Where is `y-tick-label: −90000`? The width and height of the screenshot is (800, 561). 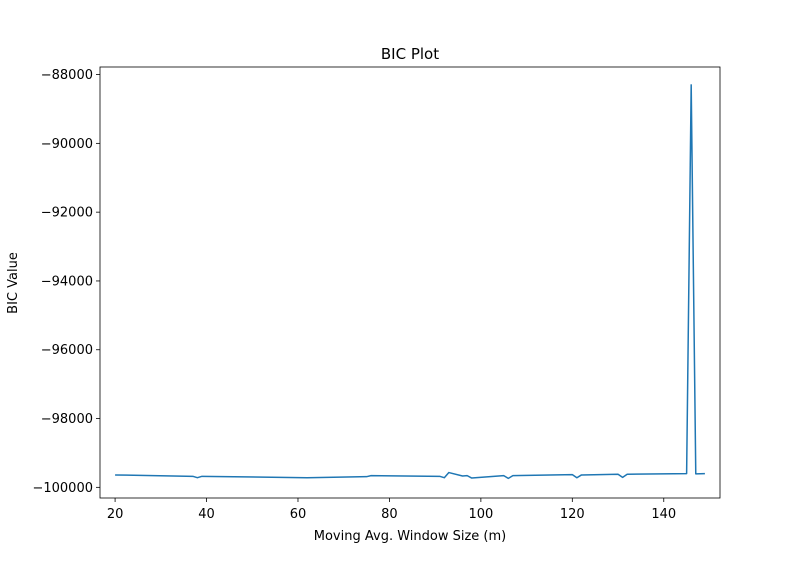 y-tick-label: −90000 is located at coordinates (67, 144).